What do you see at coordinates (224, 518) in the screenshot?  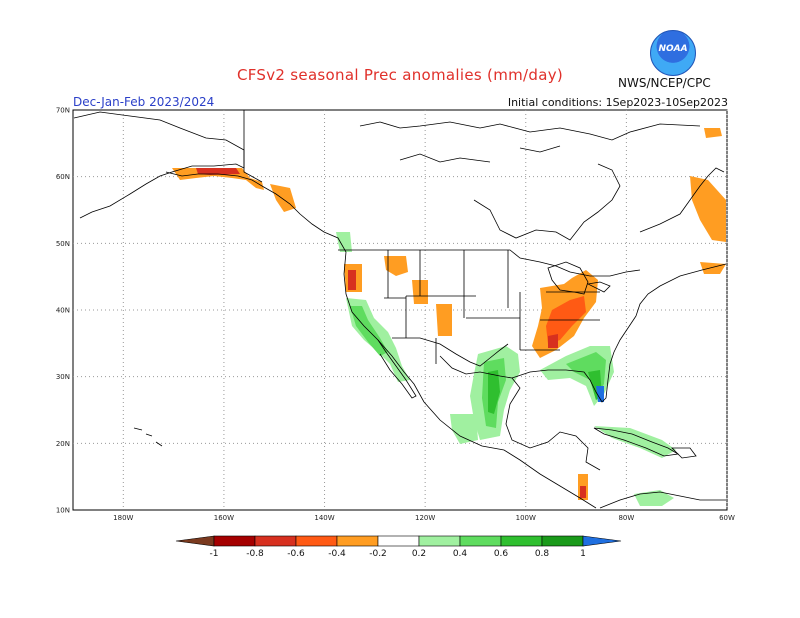 I see `longitude-label: 160W` at bounding box center [224, 518].